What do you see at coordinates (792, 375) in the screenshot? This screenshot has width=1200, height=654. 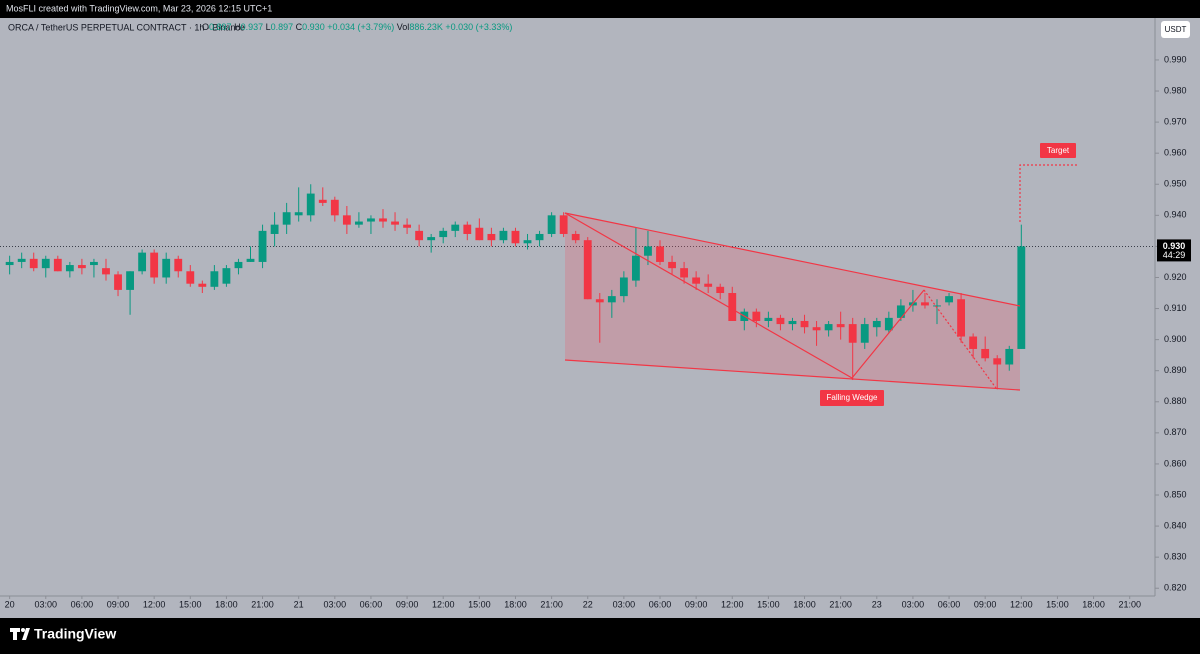 I see `wedge-lower` at bounding box center [792, 375].